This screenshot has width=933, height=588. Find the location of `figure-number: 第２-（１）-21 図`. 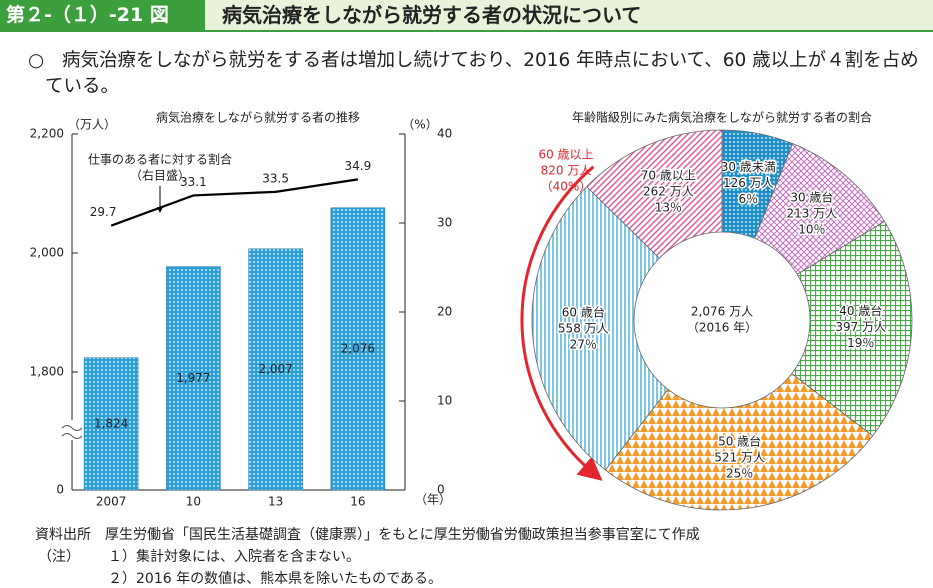

figure-number: 第２-（１）-21 図 is located at coordinates (102, 15).